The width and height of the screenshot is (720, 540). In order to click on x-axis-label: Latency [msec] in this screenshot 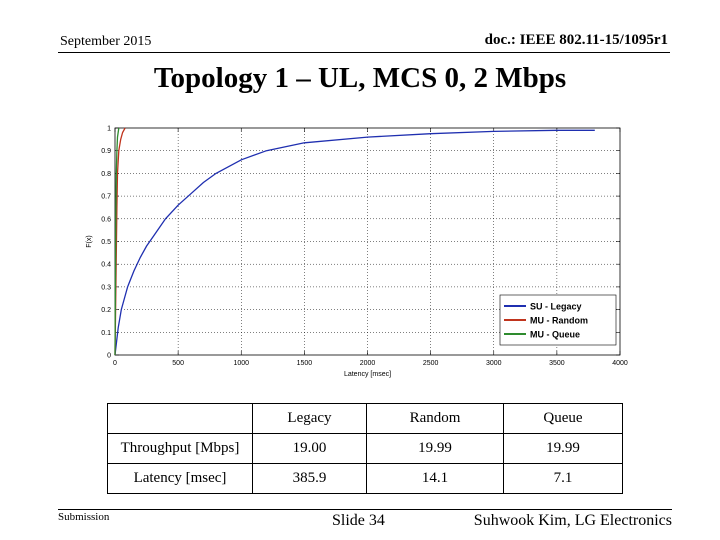, I will do `click(367, 374)`.